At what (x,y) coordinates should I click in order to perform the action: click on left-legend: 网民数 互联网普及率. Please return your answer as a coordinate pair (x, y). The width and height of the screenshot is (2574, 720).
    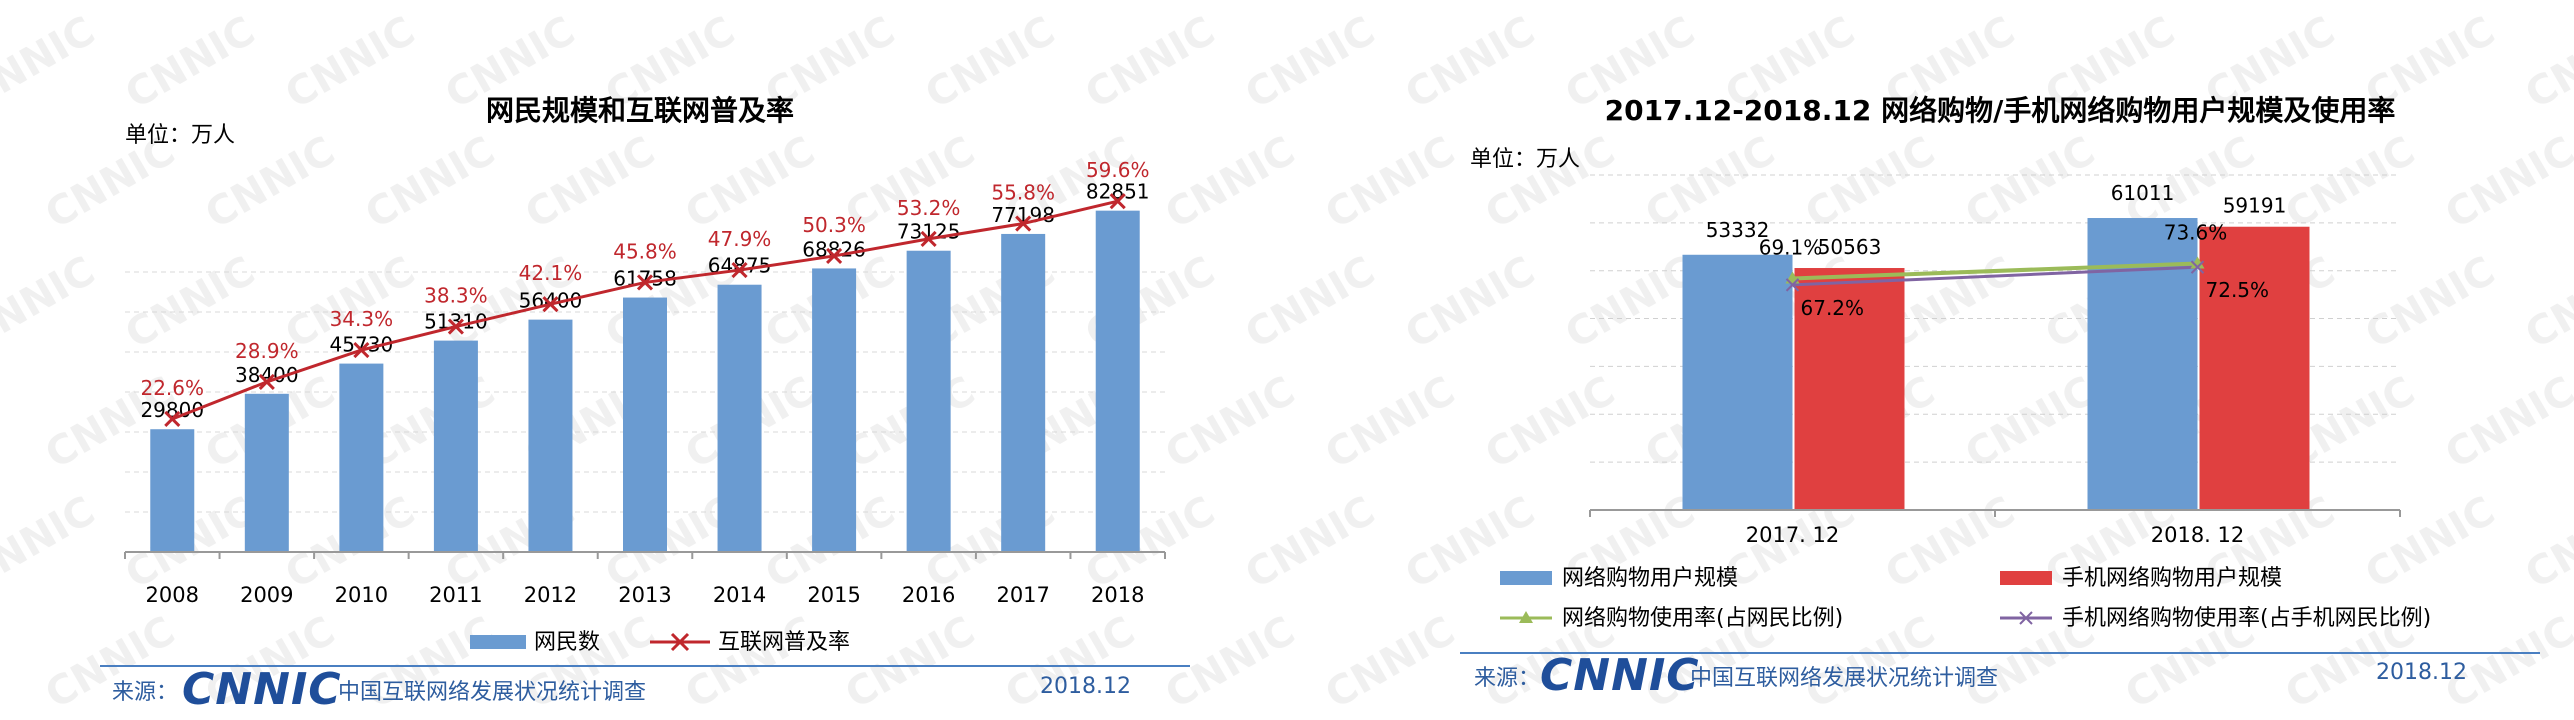
    Looking at the image, I should click on (660, 642).